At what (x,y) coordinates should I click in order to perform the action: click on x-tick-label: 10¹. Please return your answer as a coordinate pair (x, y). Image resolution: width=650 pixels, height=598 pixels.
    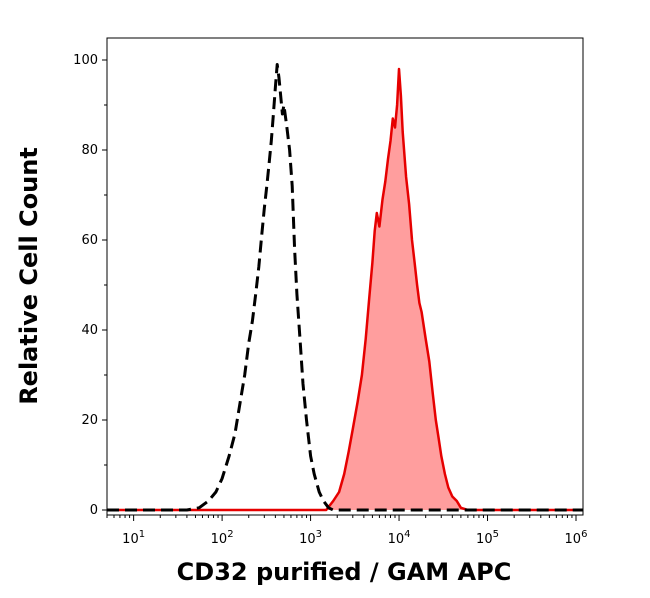
    Looking at the image, I should click on (133, 538).